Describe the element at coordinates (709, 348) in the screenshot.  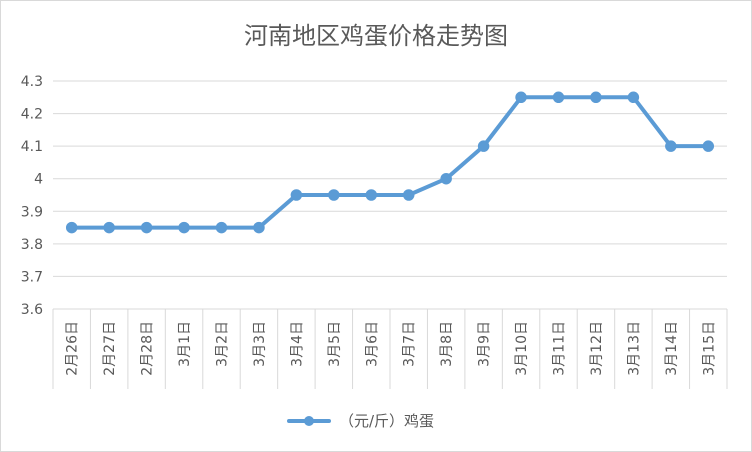
I see `x-tick-label: 3月15日` at that location.